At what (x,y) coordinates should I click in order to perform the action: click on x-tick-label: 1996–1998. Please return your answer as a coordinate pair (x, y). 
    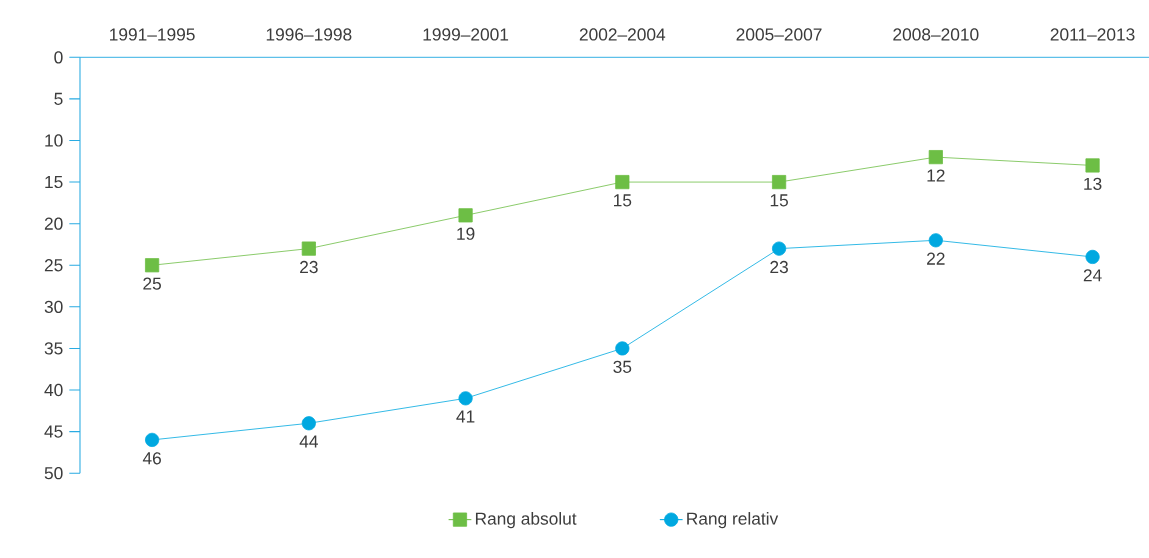
    Looking at the image, I should click on (309, 34).